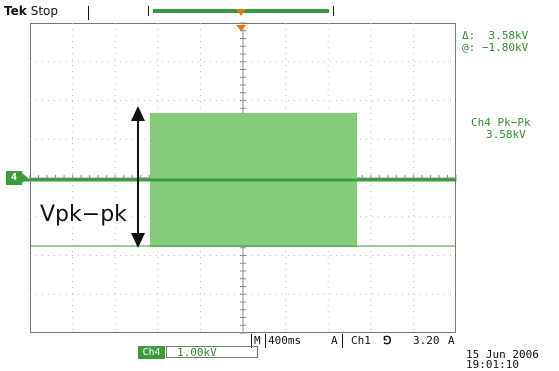 The height and width of the screenshot is (371, 559). I want to click on timebase-value: 400ms, so click(285, 340).